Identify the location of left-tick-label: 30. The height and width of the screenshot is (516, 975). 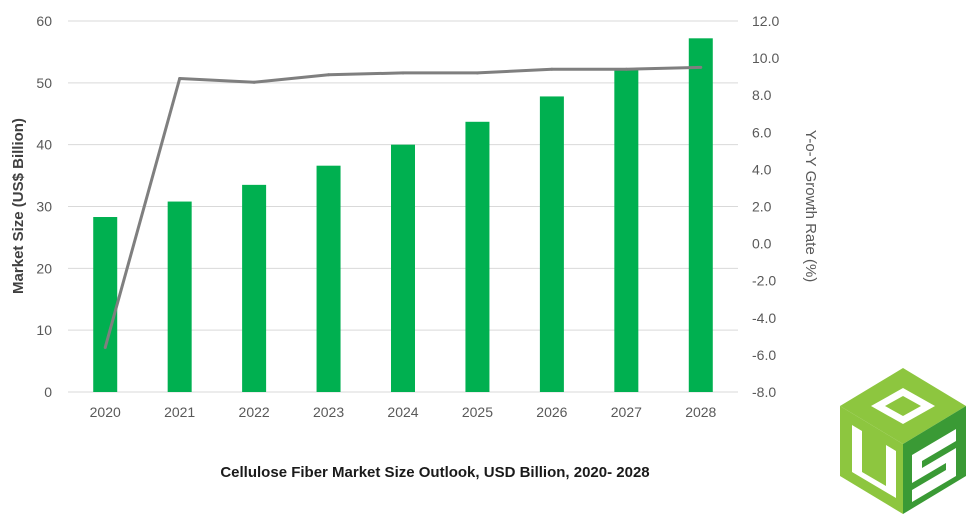
(44, 207).